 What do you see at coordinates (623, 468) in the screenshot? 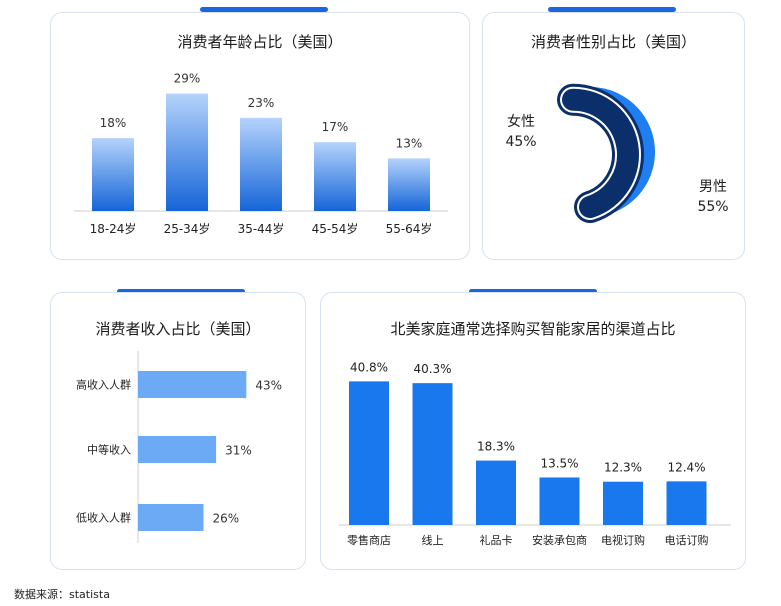
I see `channel-data-label: 12.3%` at bounding box center [623, 468].